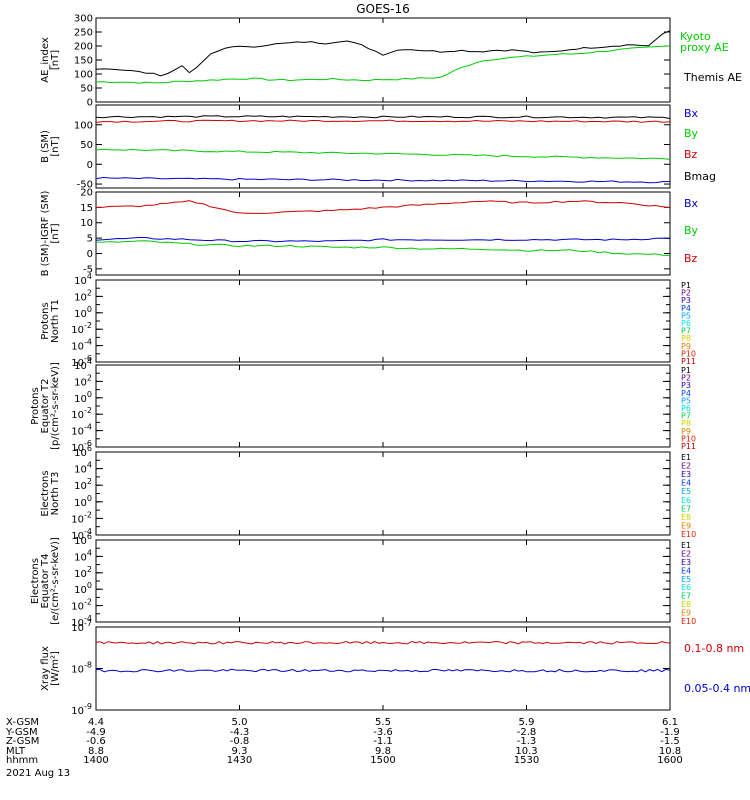 This screenshot has height=800, width=750. I want to click on x-axis-value: 5.5, so click(383, 722).